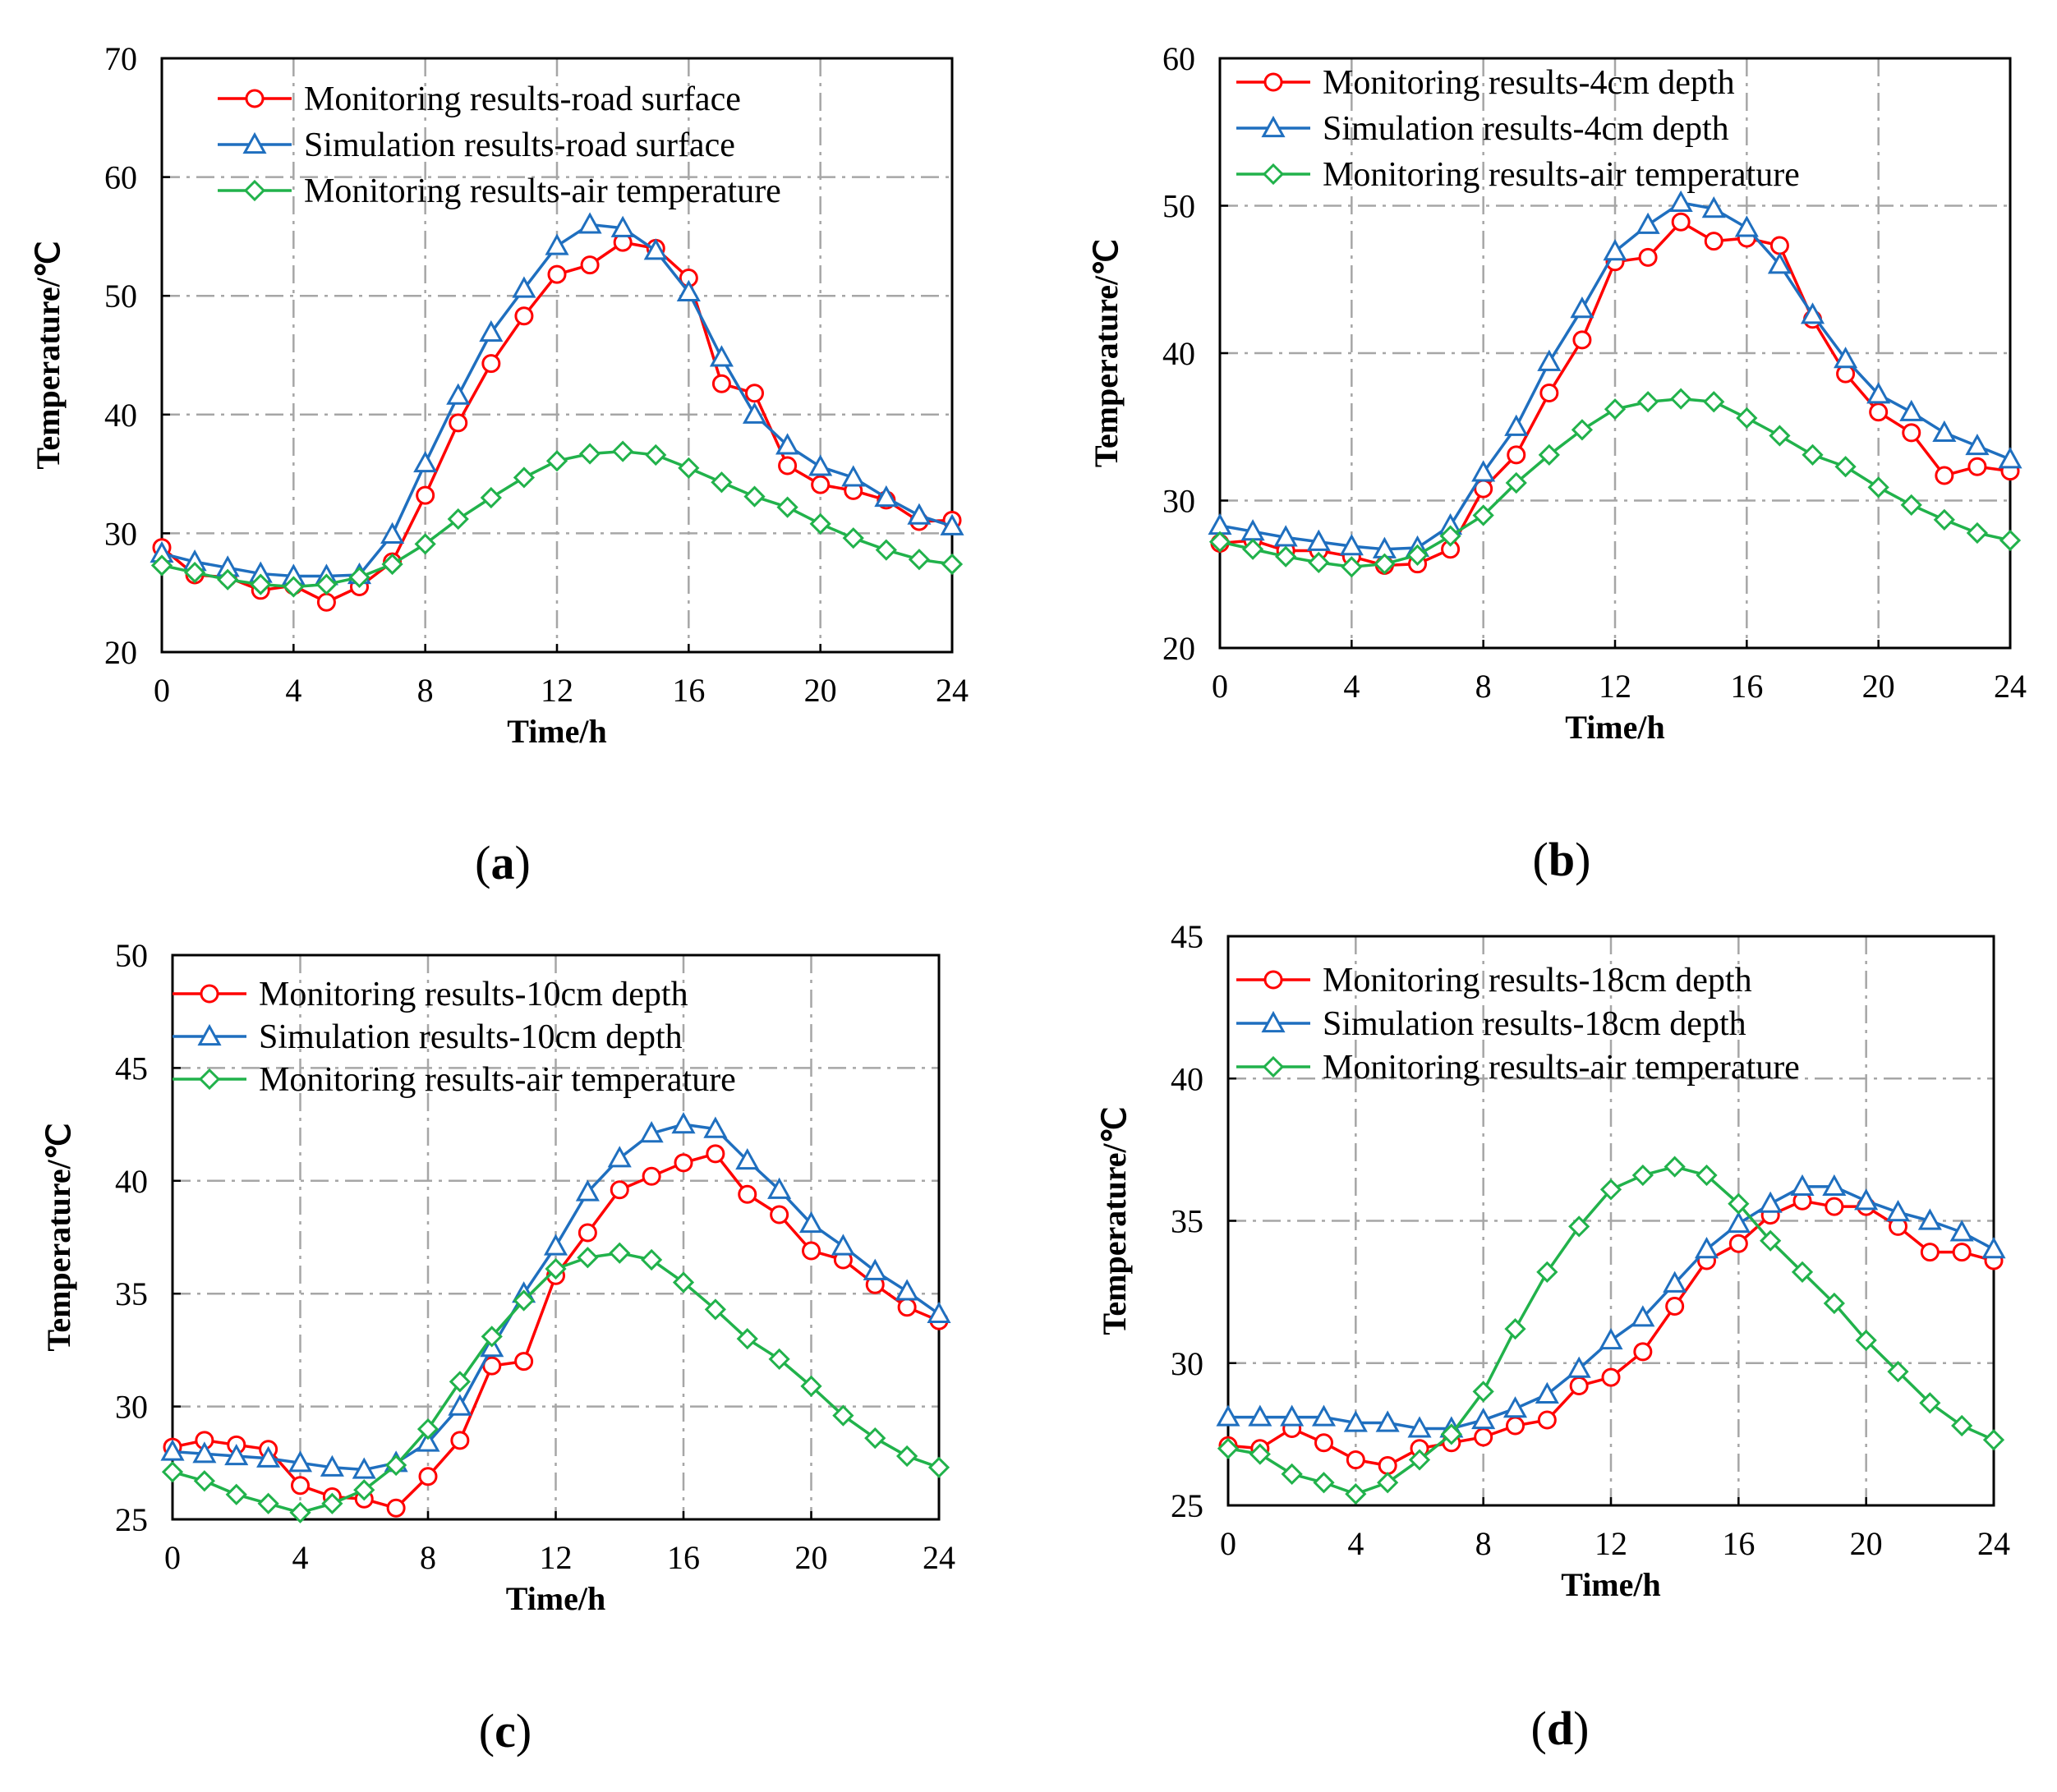  Describe the element at coordinates (1611, 1585) in the screenshot. I see `x-axis-label: Time/h` at that location.